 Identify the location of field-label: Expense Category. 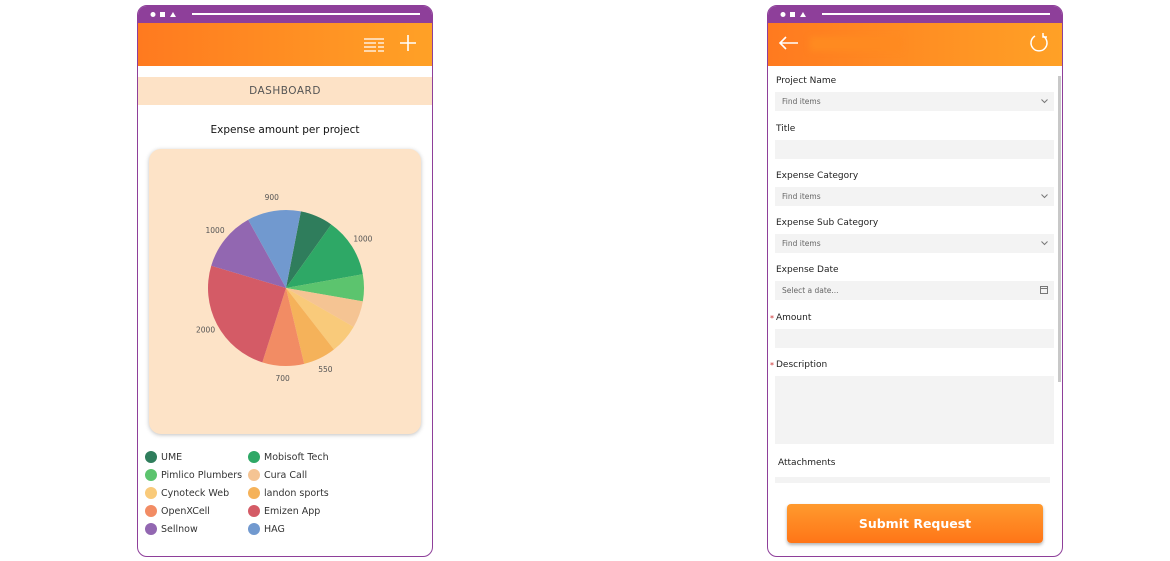
(817, 176).